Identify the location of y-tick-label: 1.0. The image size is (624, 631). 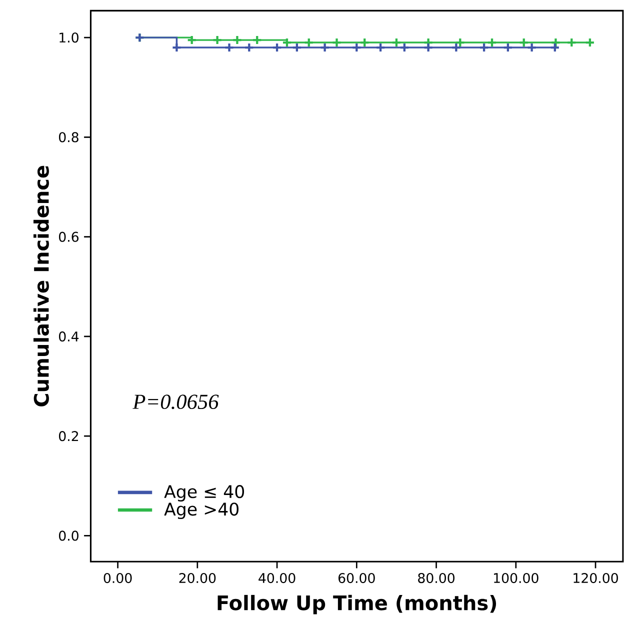
(69, 37).